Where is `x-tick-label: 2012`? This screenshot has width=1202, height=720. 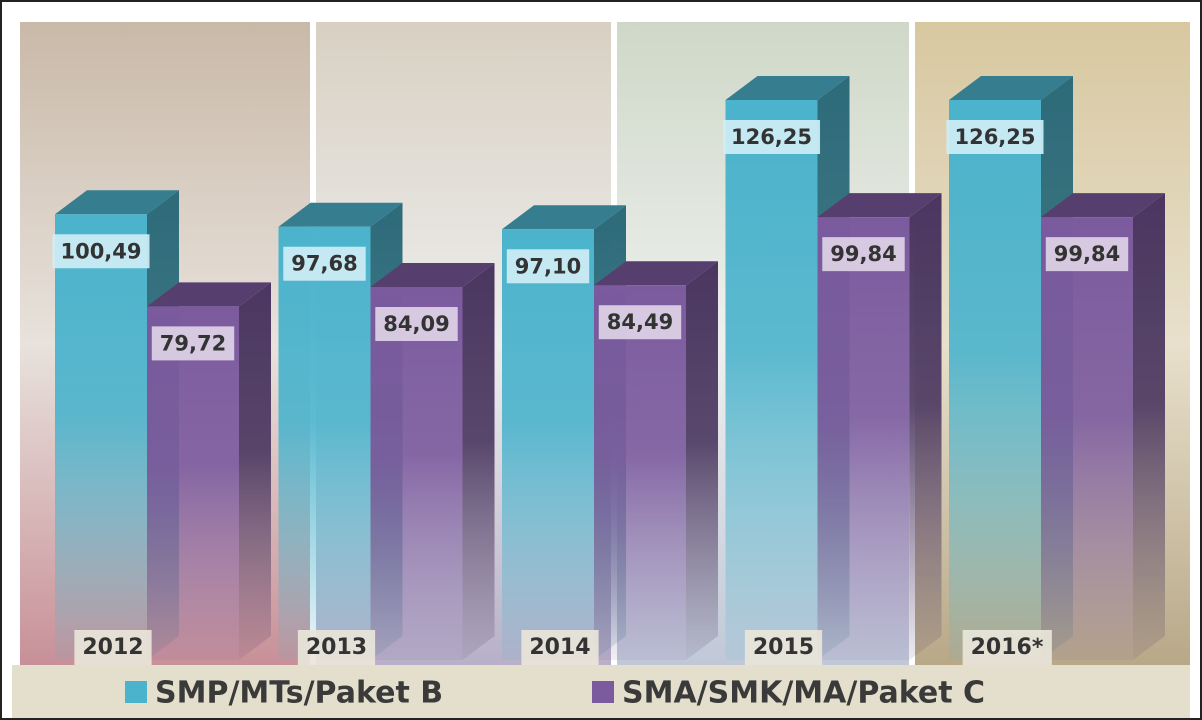 x-tick-label: 2012 is located at coordinates (112, 647).